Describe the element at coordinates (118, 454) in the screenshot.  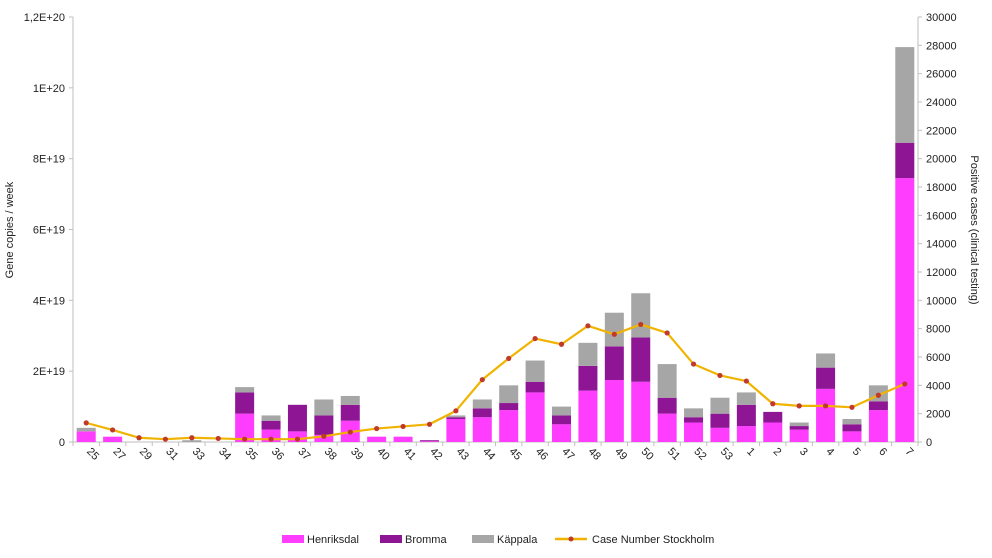
I see `x-tick-label: 27` at that location.